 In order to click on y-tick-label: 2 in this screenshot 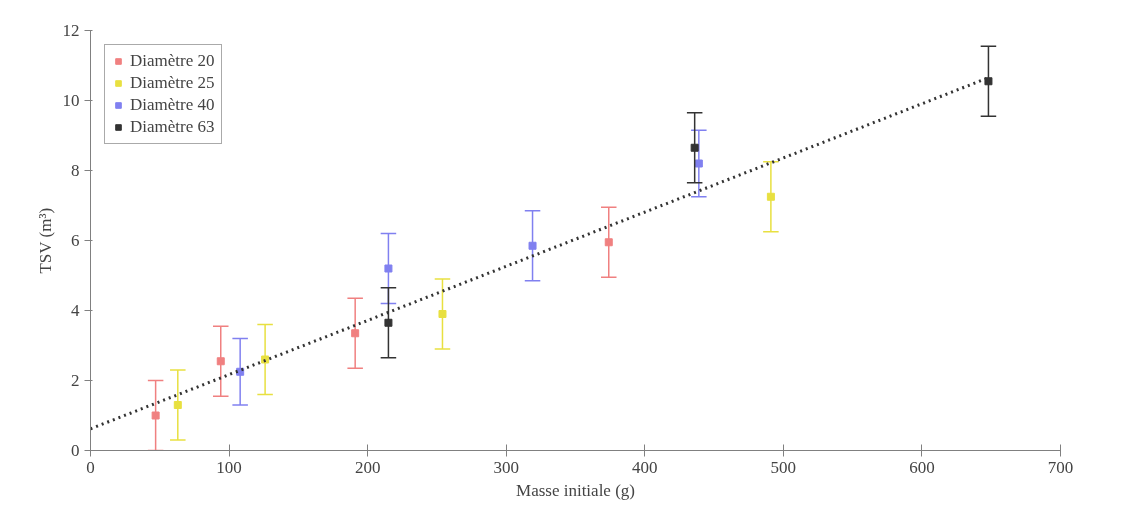, I will do `click(75, 380)`.